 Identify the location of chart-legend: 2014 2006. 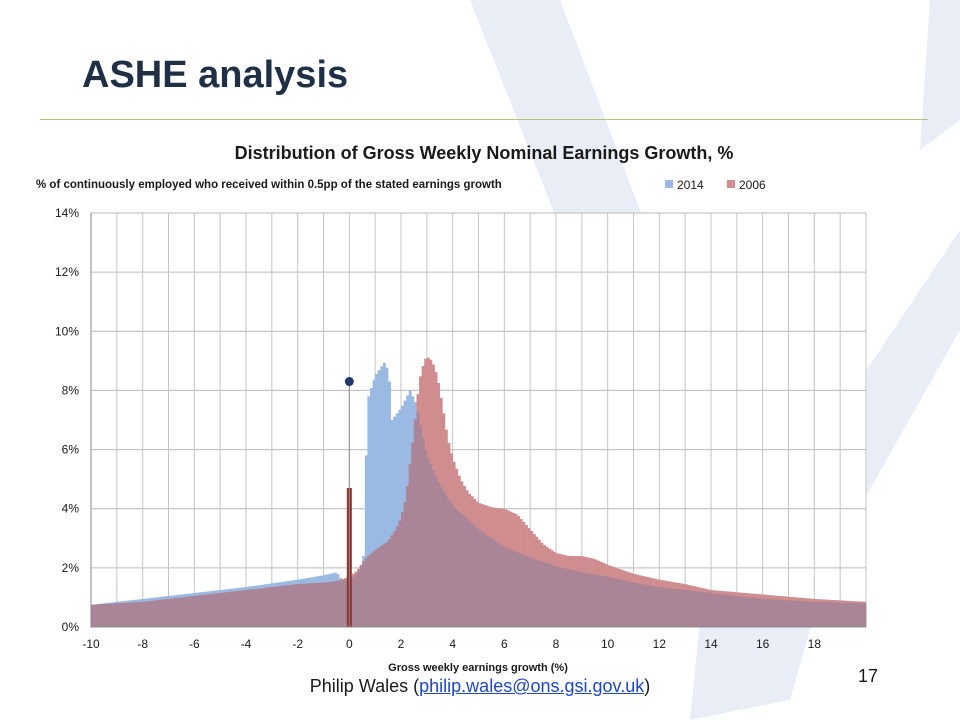
(715, 185).